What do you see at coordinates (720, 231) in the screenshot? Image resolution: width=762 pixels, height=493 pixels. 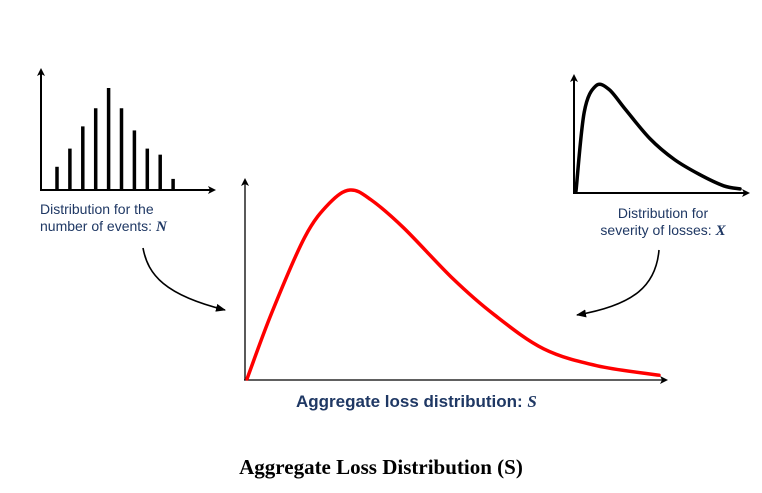 I see `severity-variable: X` at bounding box center [720, 231].